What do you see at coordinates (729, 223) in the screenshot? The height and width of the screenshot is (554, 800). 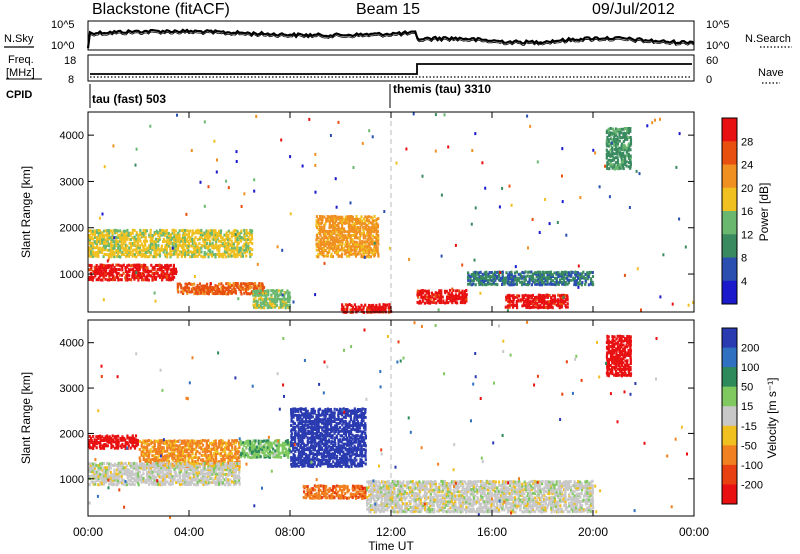 I see `power-colorbar-swatch` at bounding box center [729, 223].